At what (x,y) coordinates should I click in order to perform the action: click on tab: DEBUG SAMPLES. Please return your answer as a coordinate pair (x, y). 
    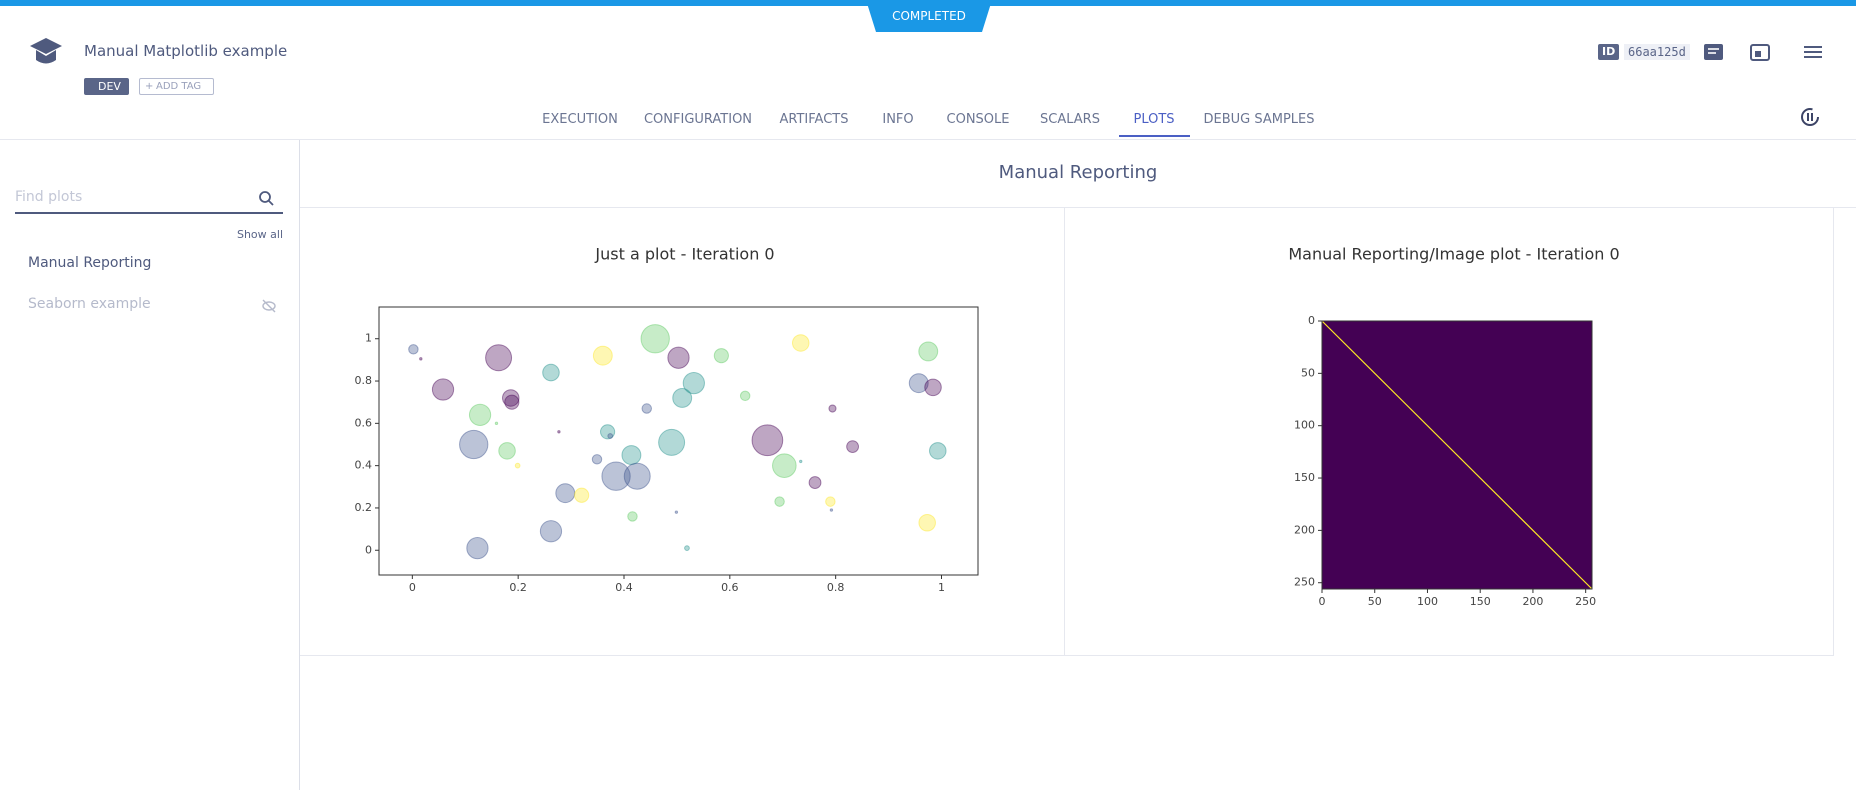
    Looking at the image, I should click on (1259, 119).